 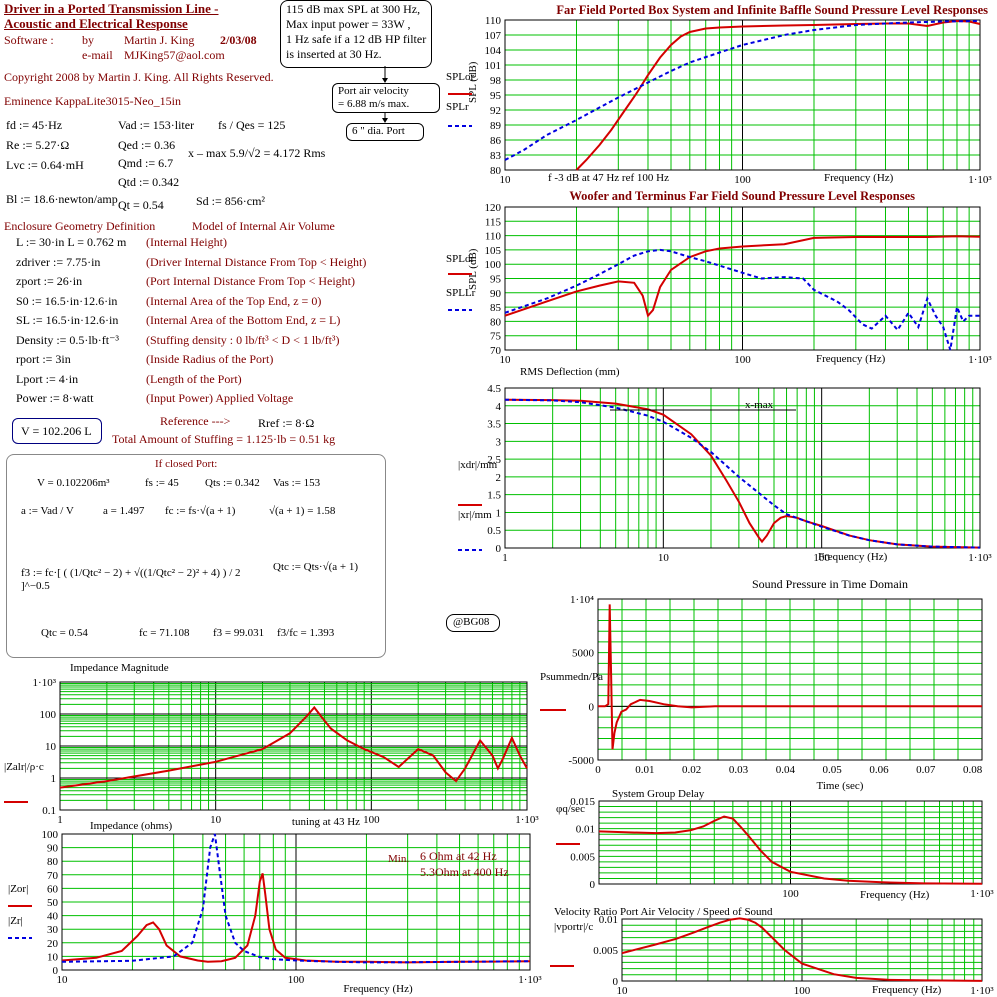 What do you see at coordinates (742, 360) in the screenshot?
I see `xtick-label-woofer_terminus: 100` at bounding box center [742, 360].